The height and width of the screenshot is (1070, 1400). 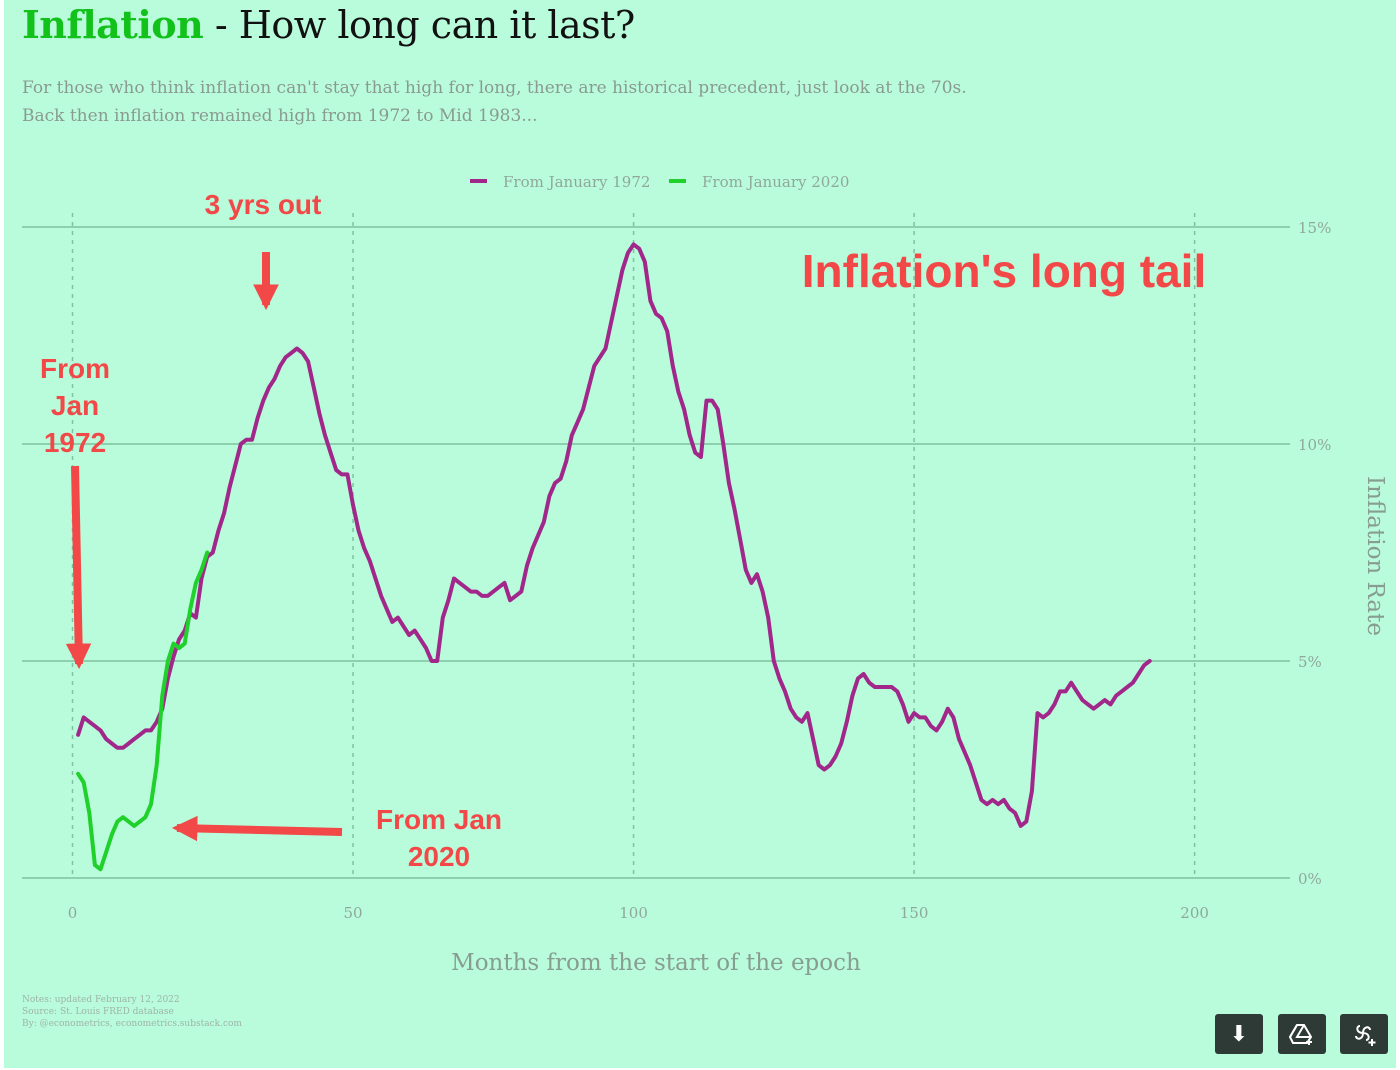 I want to click on y-axis-ticks: 0% 5% 10% 15%, so click(x=1314, y=553).